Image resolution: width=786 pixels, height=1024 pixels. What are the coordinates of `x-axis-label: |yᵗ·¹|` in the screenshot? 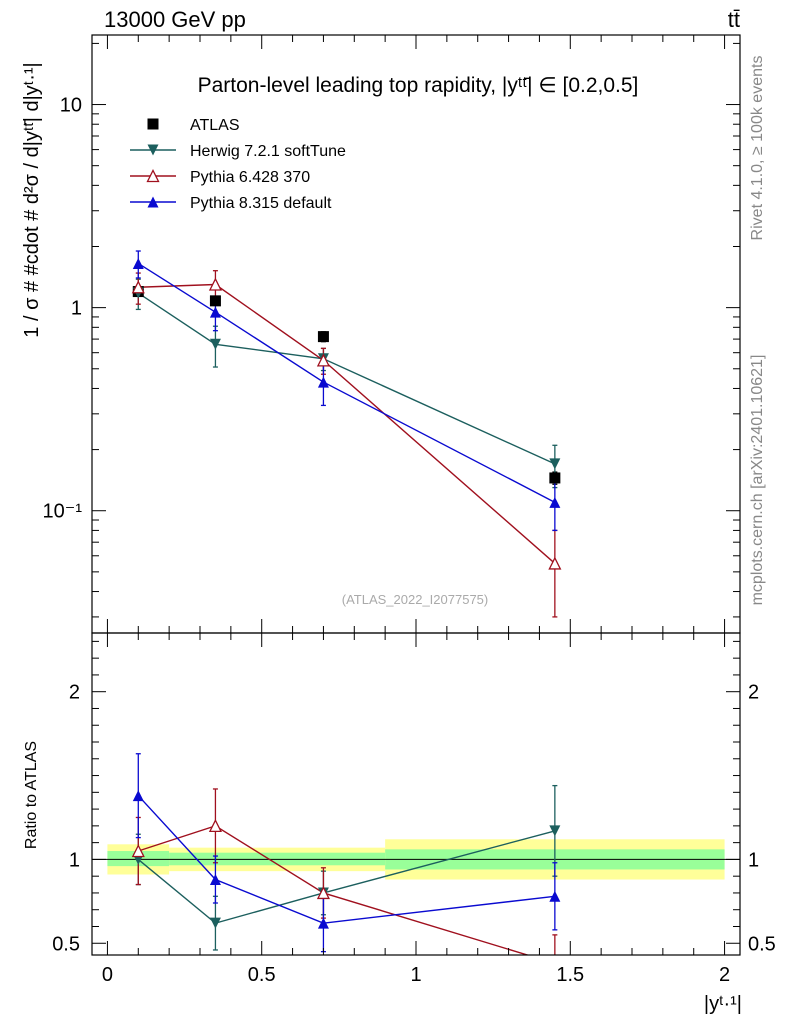 It's located at (723, 1004).